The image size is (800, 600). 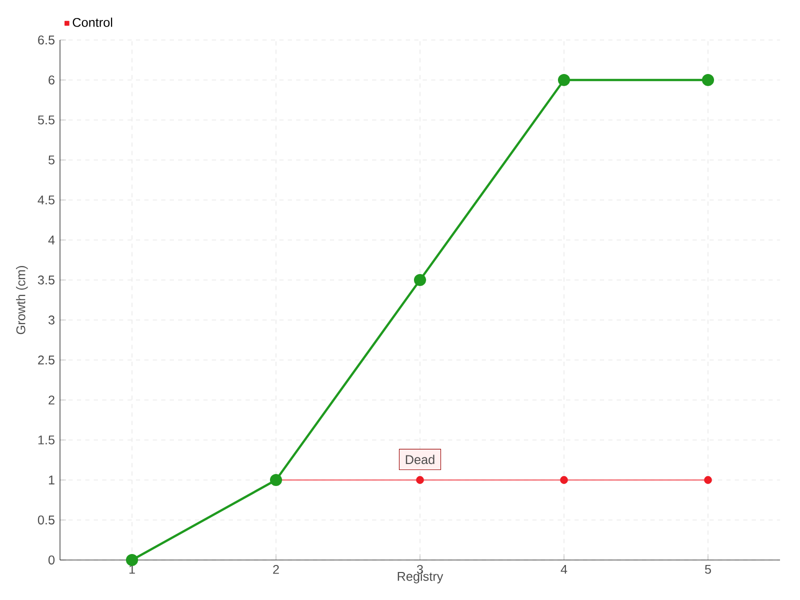 I want to click on y-tick-label: 4.5, so click(x=46, y=200).